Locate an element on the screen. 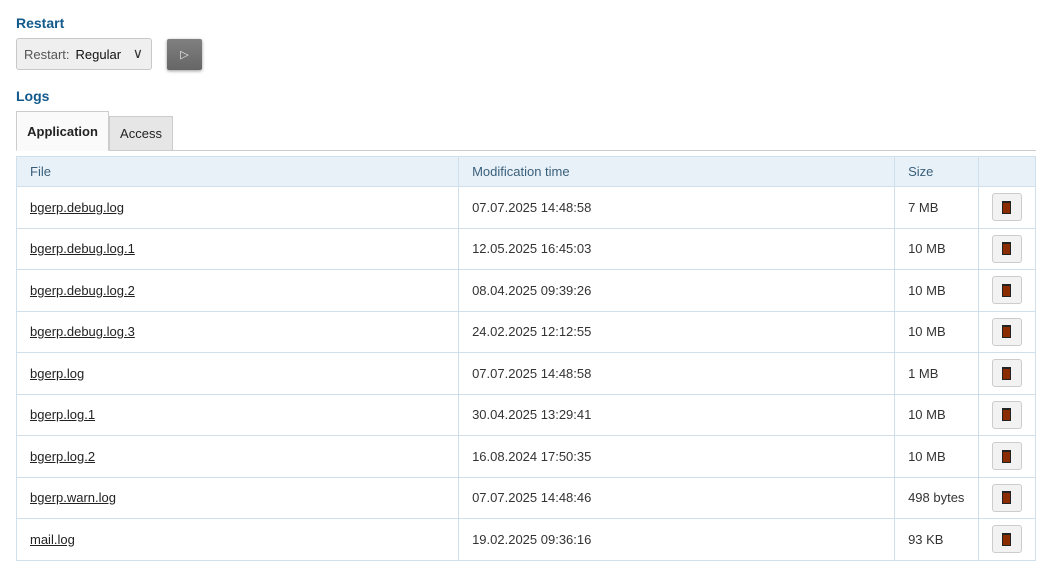 This screenshot has width=1050, height=569. file-link: bgerp.debug.log is located at coordinates (77, 207).